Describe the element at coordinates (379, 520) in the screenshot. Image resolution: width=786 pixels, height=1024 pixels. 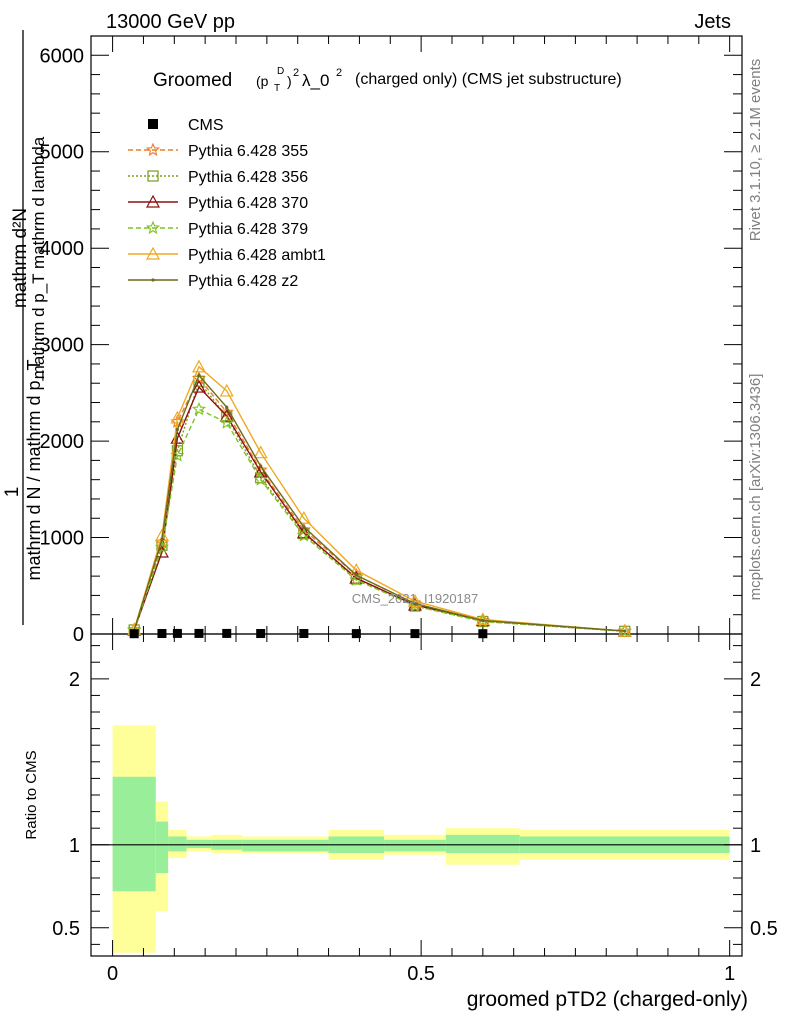
I see `series-line` at that location.